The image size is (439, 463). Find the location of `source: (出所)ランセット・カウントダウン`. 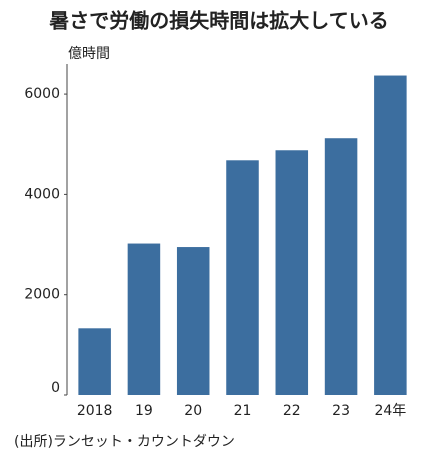

source: (出所)ランセット・カウントダウン is located at coordinates (124, 442).